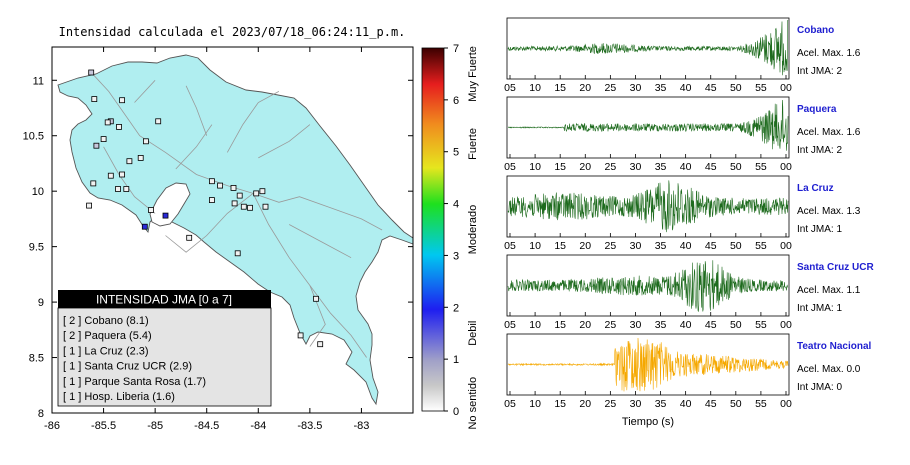  I want to click on map-x-tick-label: -85, so click(155, 426).